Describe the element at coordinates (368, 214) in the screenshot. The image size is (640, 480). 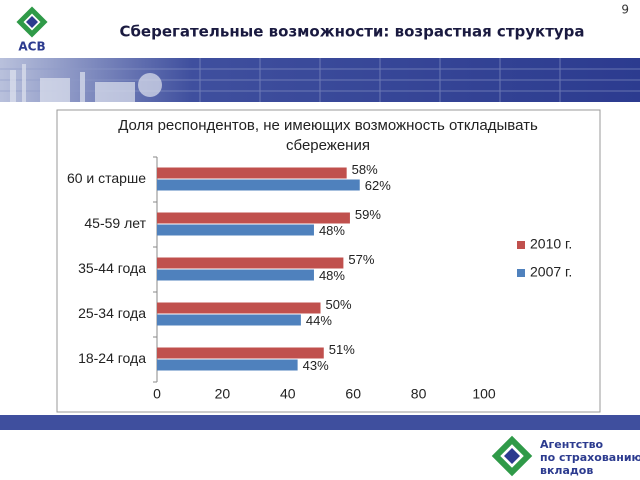
I see `value-label: 59%` at that location.